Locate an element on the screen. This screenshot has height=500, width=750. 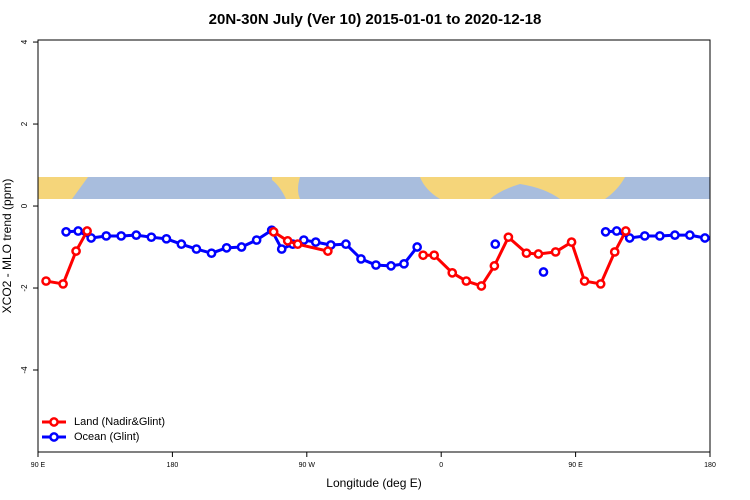
x-tick-label: 0 is located at coordinates (441, 465).